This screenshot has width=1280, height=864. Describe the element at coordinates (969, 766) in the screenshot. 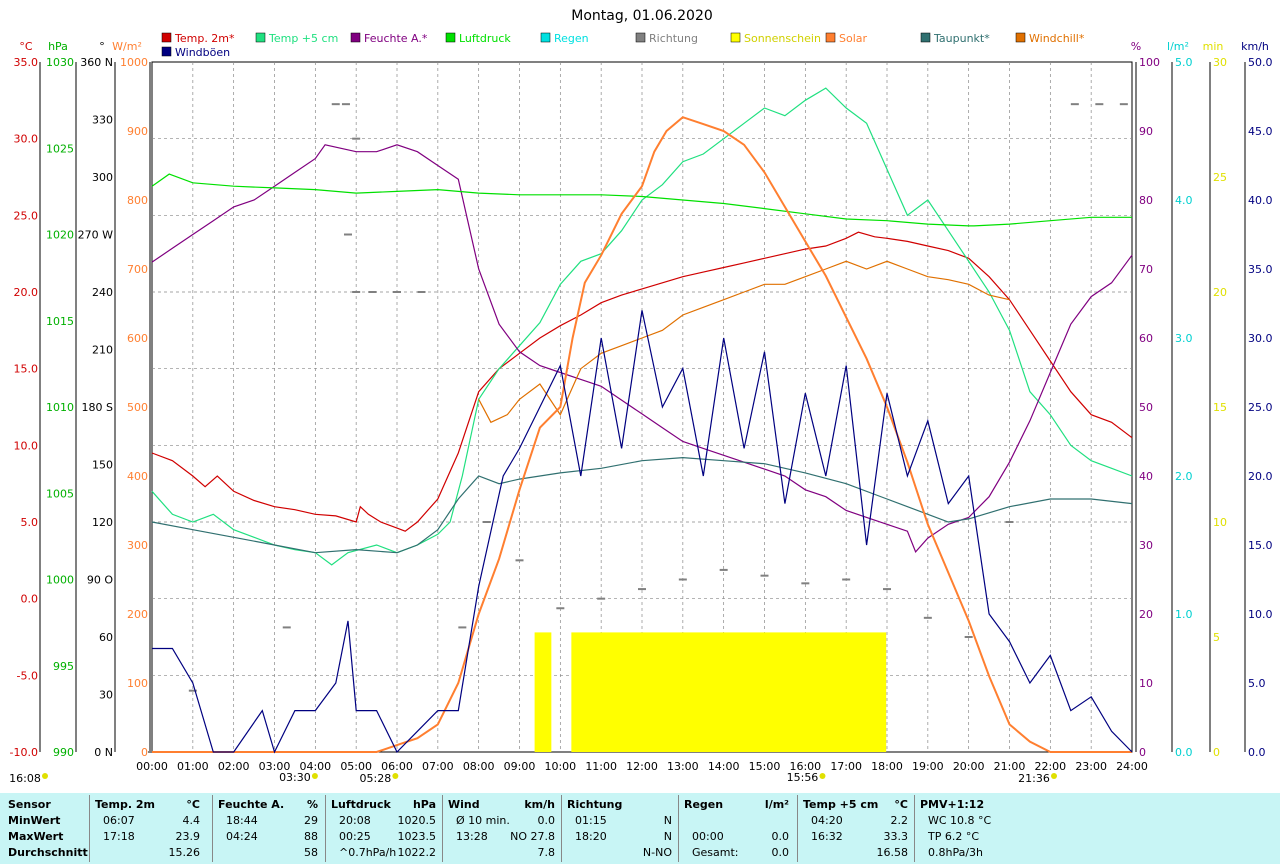

I see `x-tick-label: 20:00` at that location.